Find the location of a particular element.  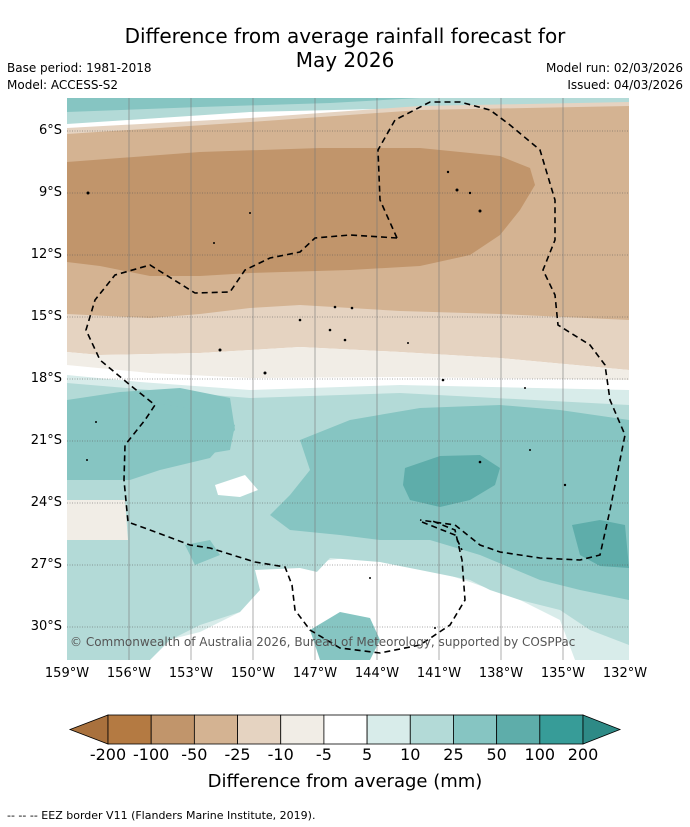

colorbar-title: Difference from average (mm) is located at coordinates (345, 781).